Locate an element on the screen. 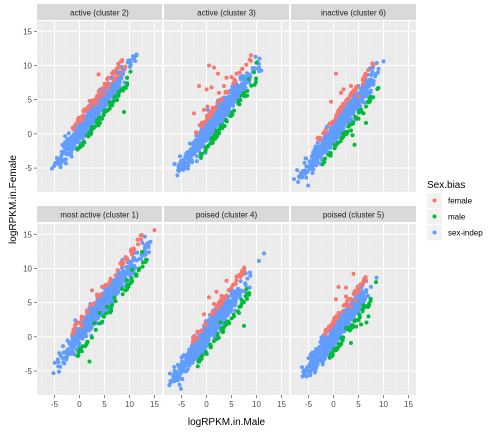 This screenshot has height=432, width=504. facet-panel: poised (cluster 5) is located at coordinates (353, 300).